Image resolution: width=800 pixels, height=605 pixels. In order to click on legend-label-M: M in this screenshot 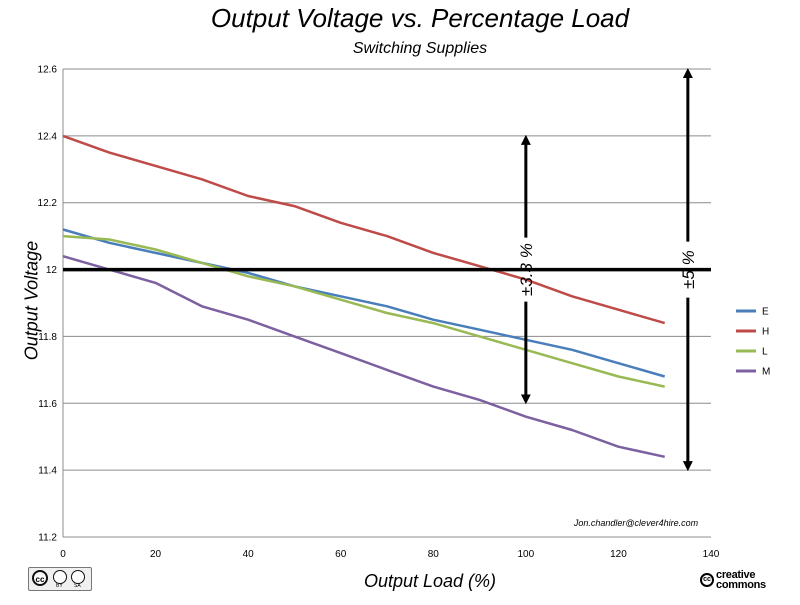, I will do `click(766, 372)`.